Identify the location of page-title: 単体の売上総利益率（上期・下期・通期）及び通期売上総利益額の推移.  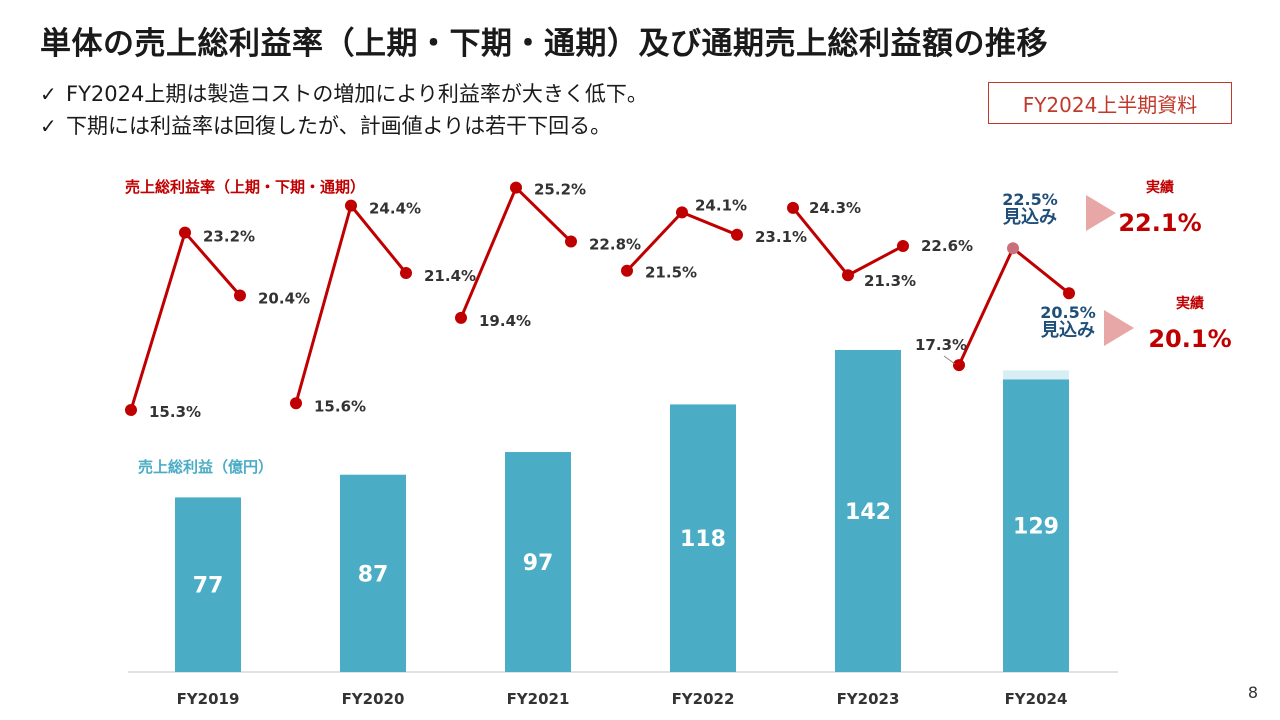
(544, 44).